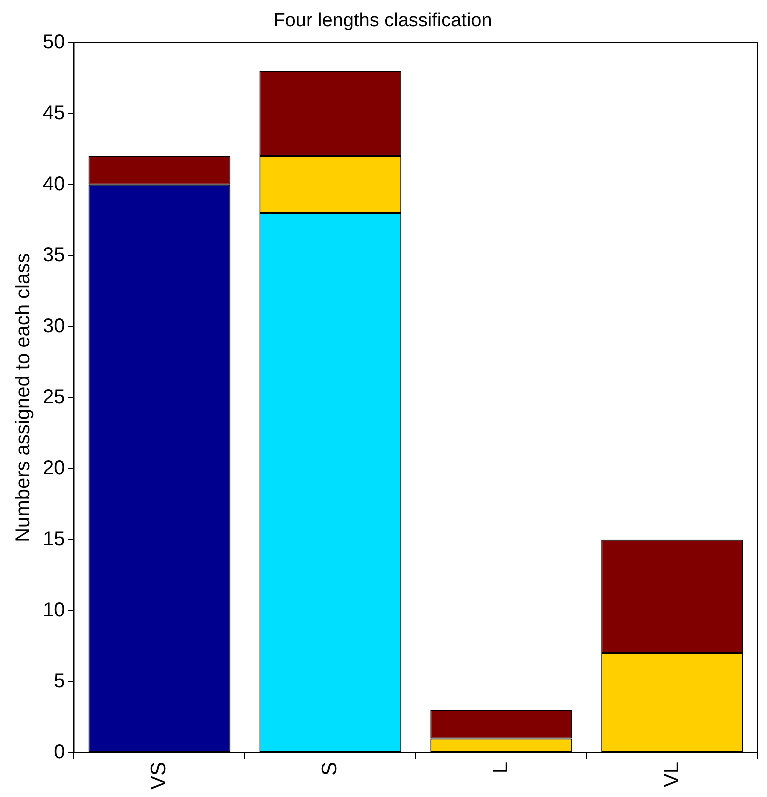 This screenshot has height=797, width=767. I want to click on x-tick-label: L, so click(500, 768).